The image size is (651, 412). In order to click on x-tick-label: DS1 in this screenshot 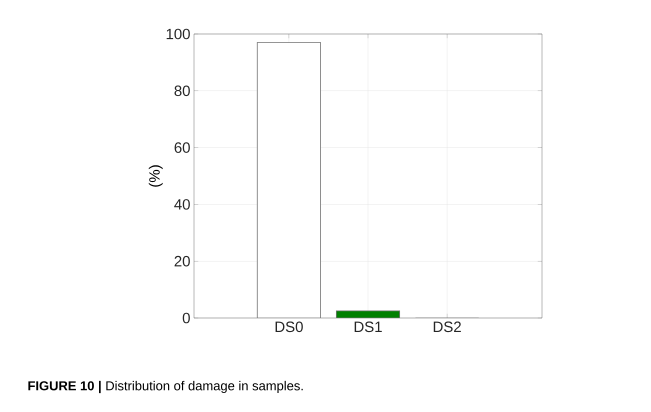, I will do `click(368, 327)`.